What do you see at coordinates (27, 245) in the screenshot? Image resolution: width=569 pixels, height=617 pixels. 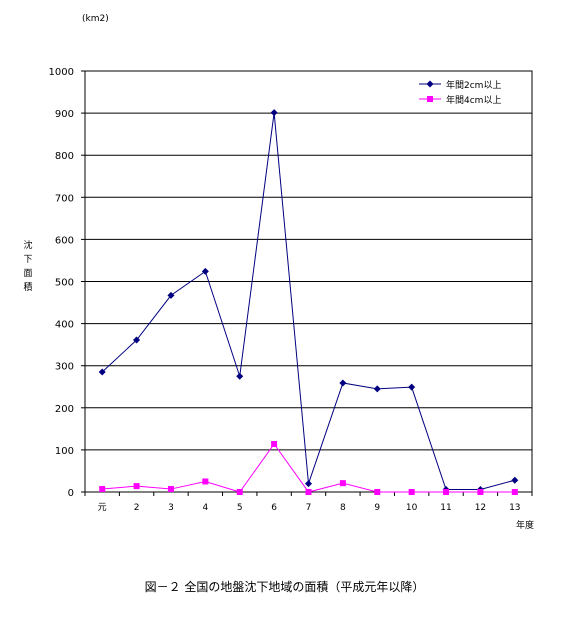 I see `y-axis-label-char: 沈` at bounding box center [27, 245].